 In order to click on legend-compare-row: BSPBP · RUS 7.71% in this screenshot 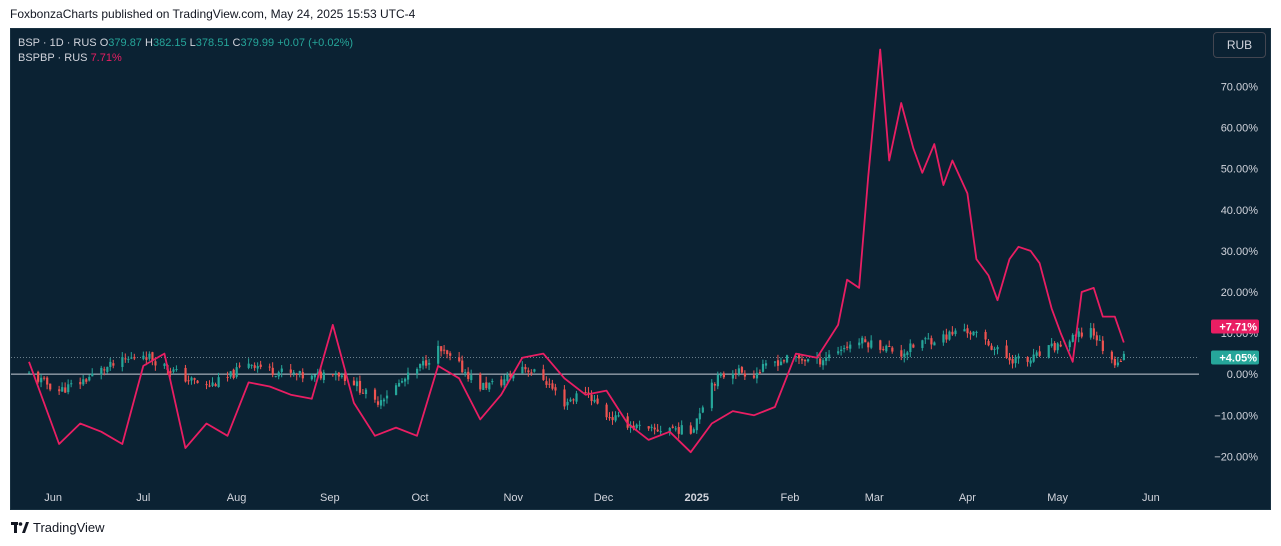, I will do `click(185, 58)`.